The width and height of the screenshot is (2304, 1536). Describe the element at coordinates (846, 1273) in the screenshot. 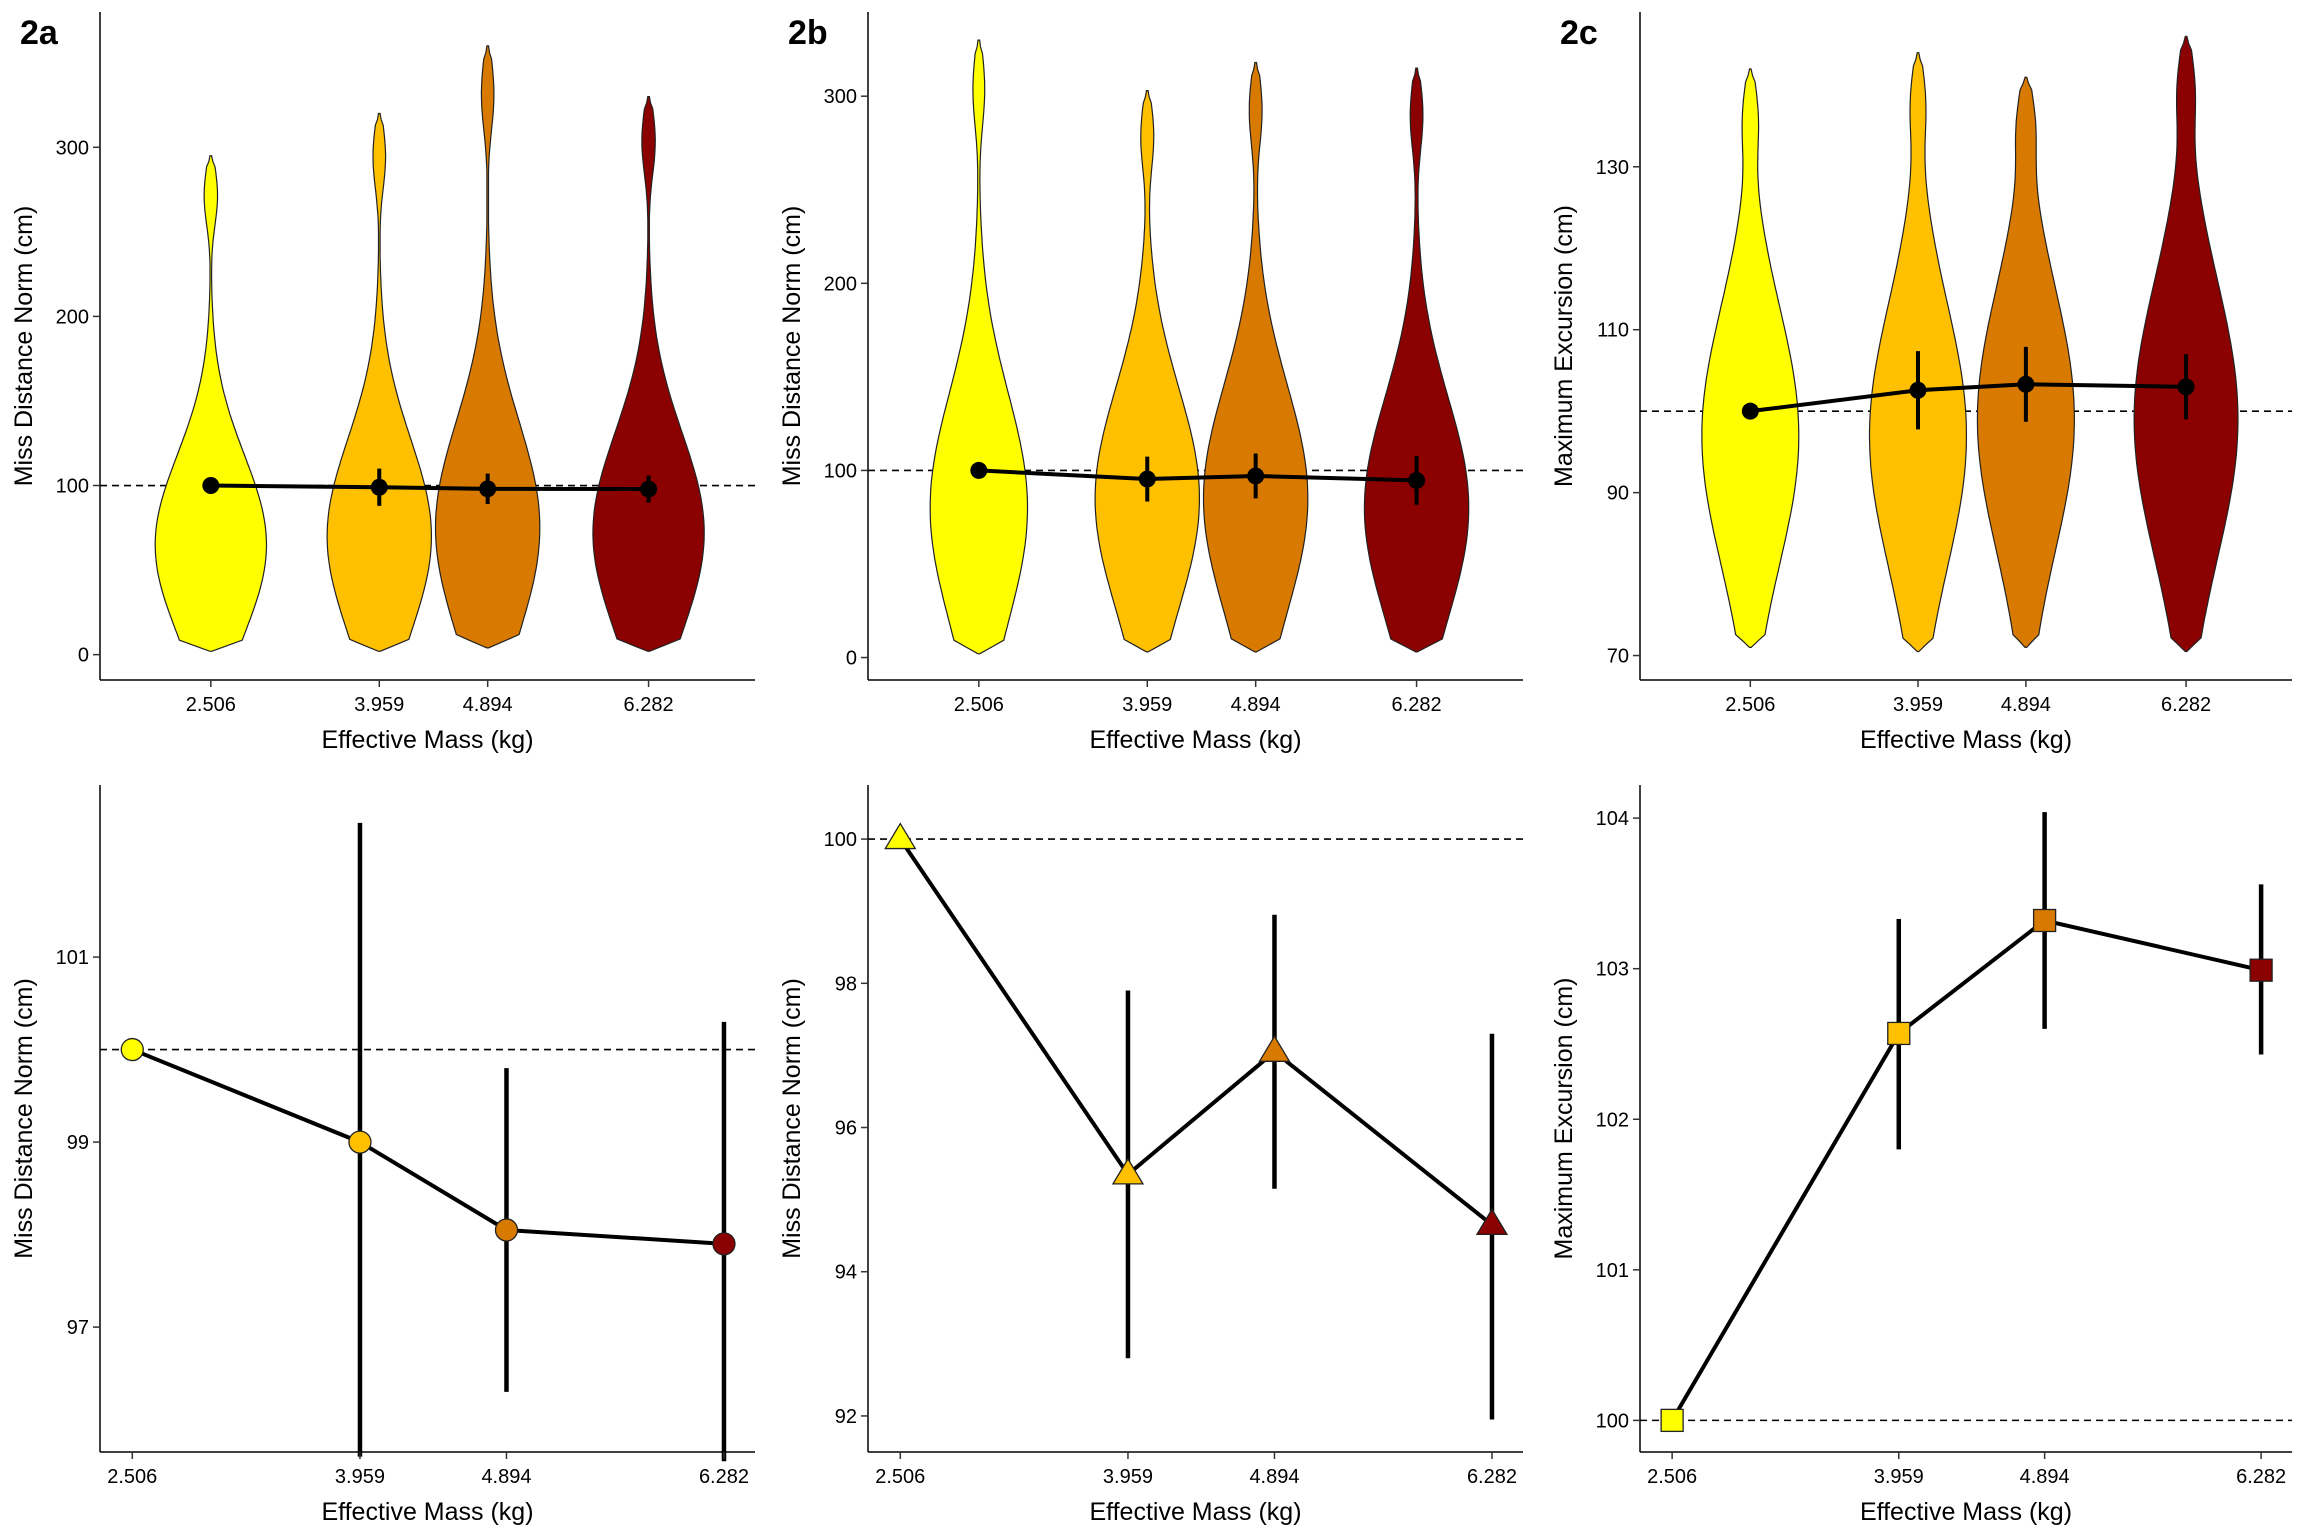

I see `y-tick-label: 94` at that location.